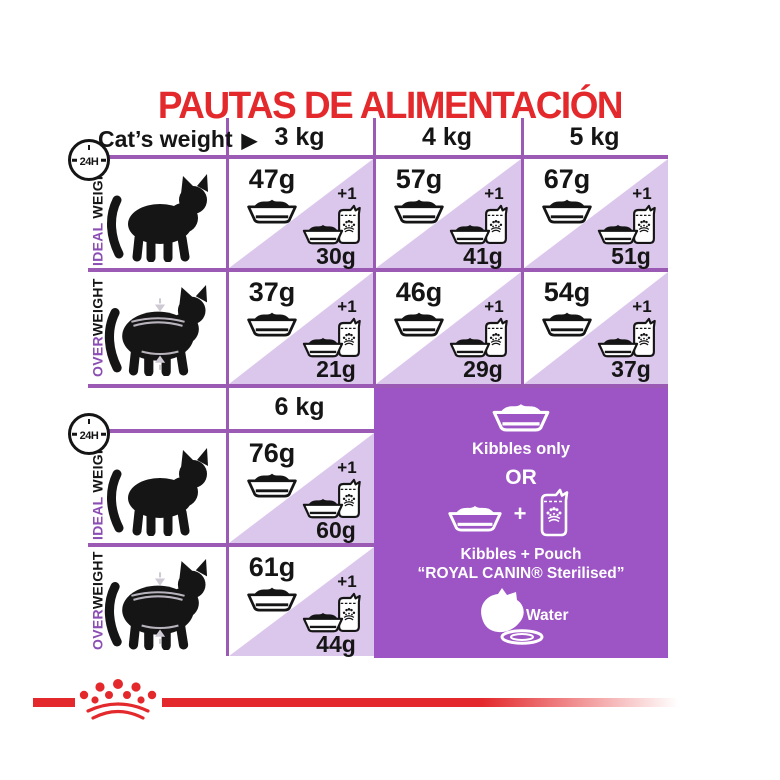 This screenshot has width=780, height=780. Describe the element at coordinates (301, 602) in the screenshot. I see `feeding-cell-6kg-overweight: 61g +1 44g` at that location.